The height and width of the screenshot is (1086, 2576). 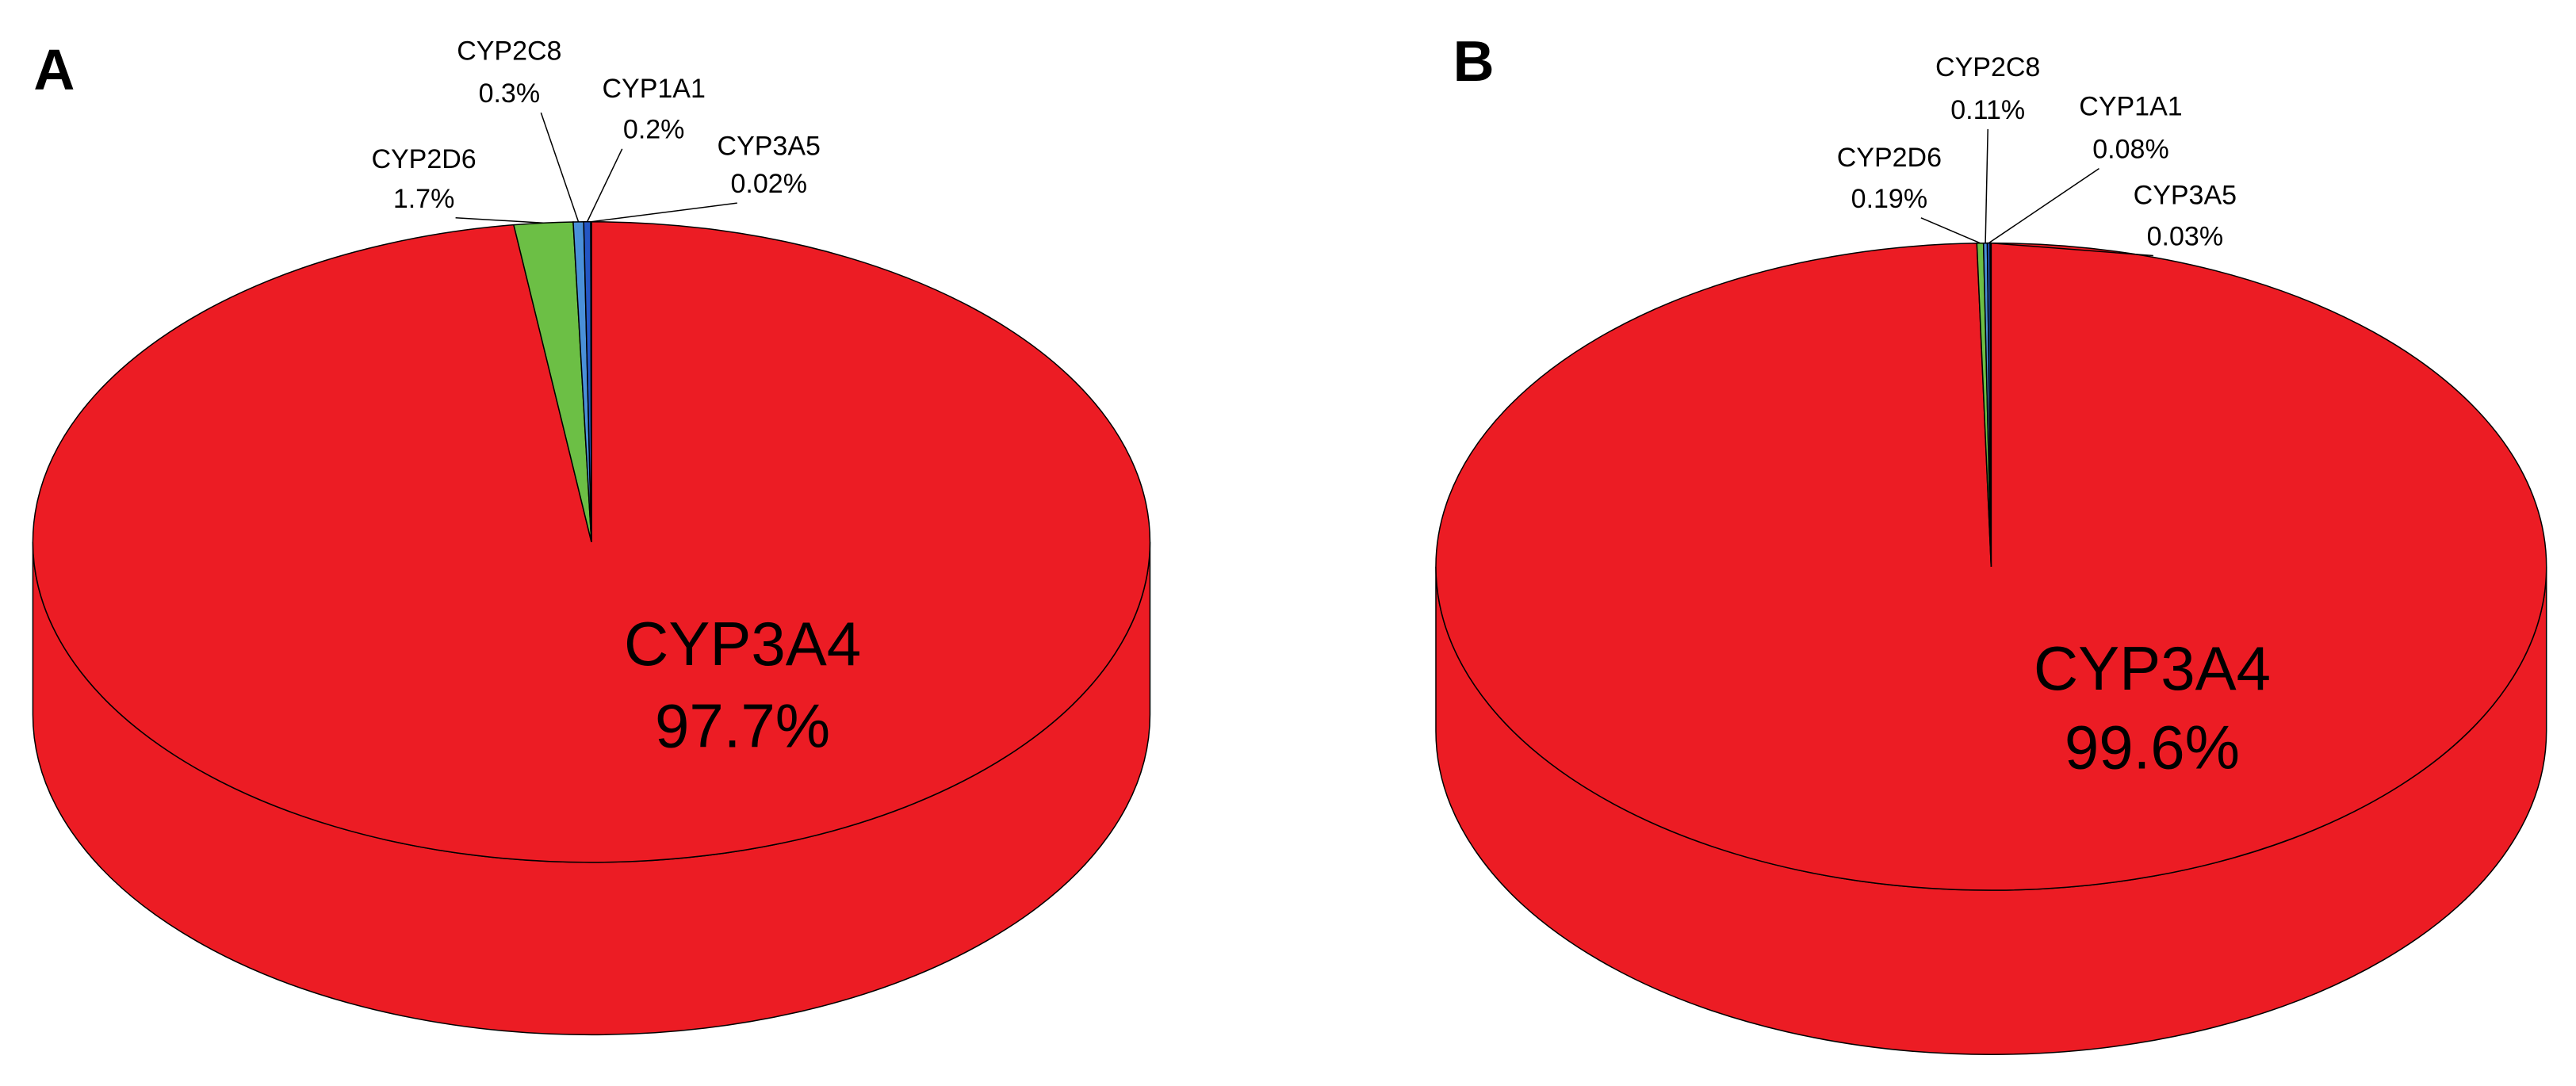 What do you see at coordinates (769, 184) in the screenshot?
I see `slice-value-label: 0.02%` at bounding box center [769, 184].